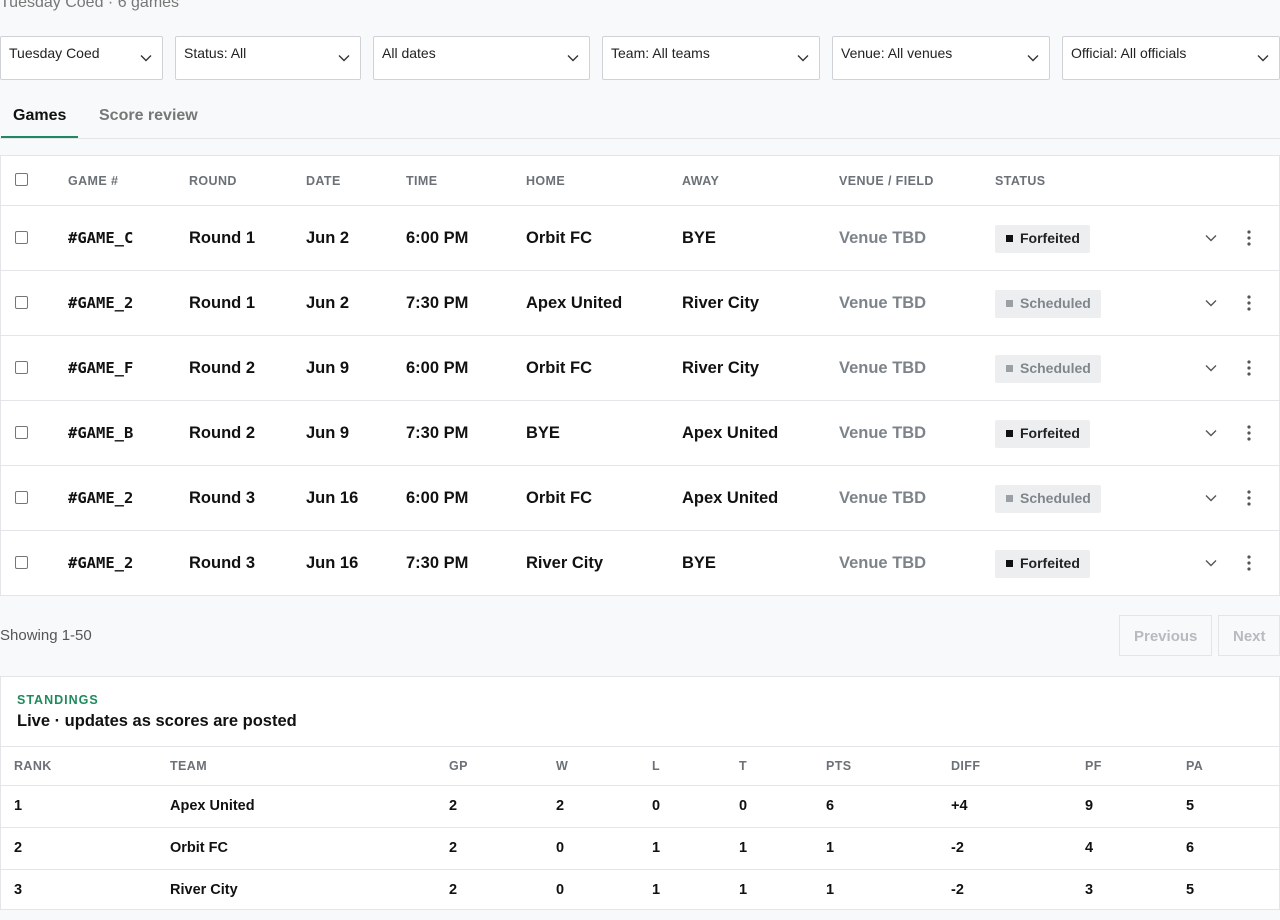 This screenshot has height=920, width=1280. What do you see at coordinates (93, 181) in the screenshot?
I see `column-header-game: GAME #` at bounding box center [93, 181].